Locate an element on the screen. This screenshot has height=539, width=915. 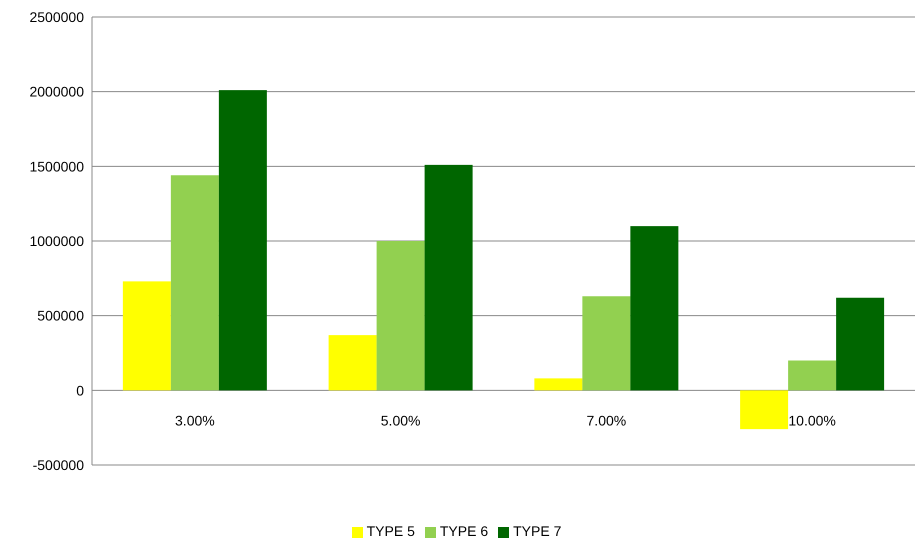
x-tick-label: 5.00% is located at coordinates (400, 420).